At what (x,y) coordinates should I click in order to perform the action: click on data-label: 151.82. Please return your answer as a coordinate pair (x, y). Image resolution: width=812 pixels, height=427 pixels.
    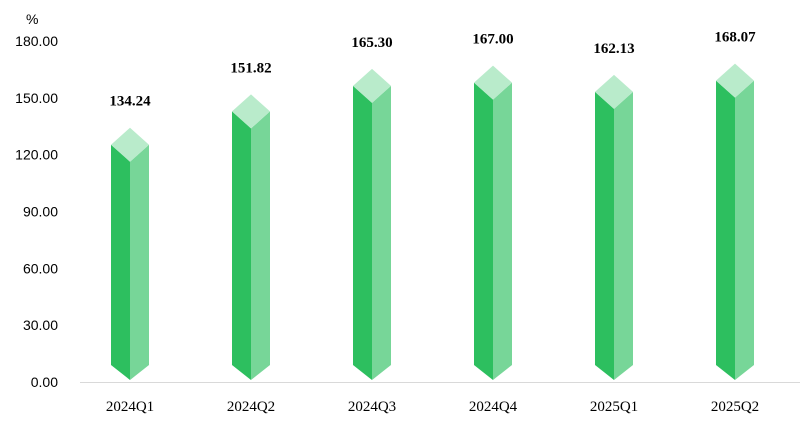
    Looking at the image, I should click on (250, 68).